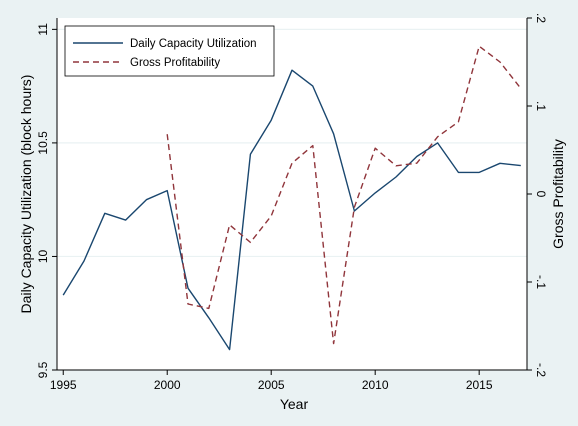 The height and width of the screenshot is (426, 578). I want to click on y-left-tick-label: 11, so click(43, 29).